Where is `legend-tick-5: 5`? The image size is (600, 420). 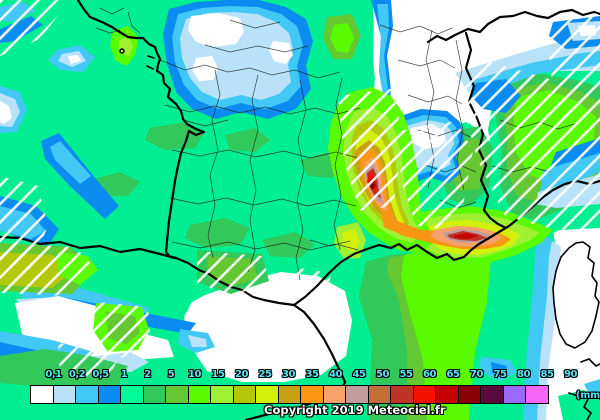
legend-tick-5: 5 is located at coordinates (171, 374).